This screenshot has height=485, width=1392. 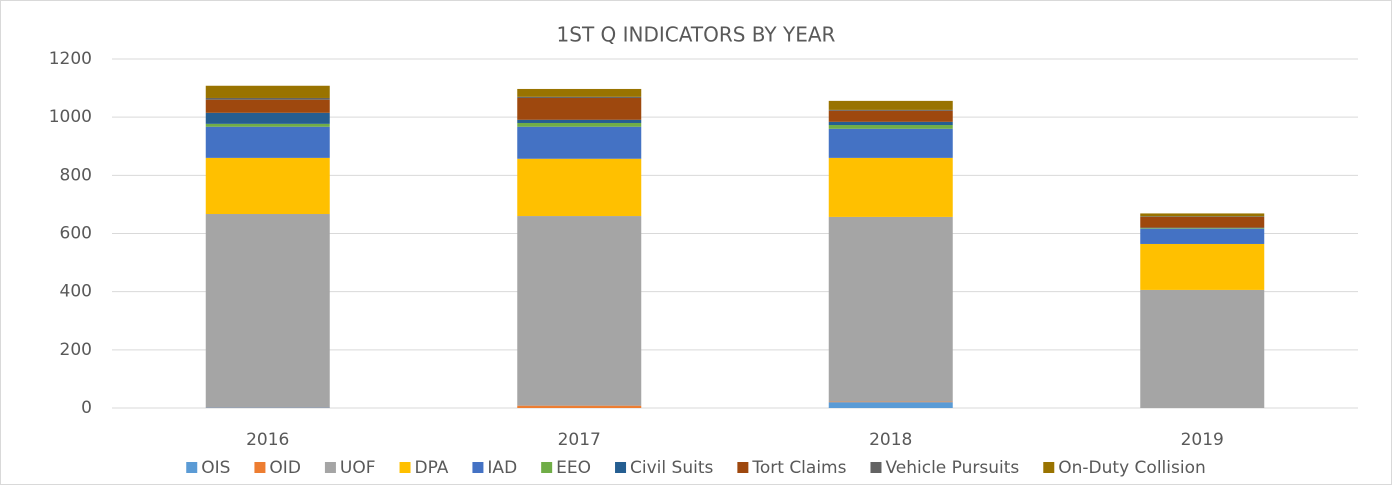 What do you see at coordinates (267, 440) in the screenshot?
I see `x-tick-label: 2016` at bounding box center [267, 440].